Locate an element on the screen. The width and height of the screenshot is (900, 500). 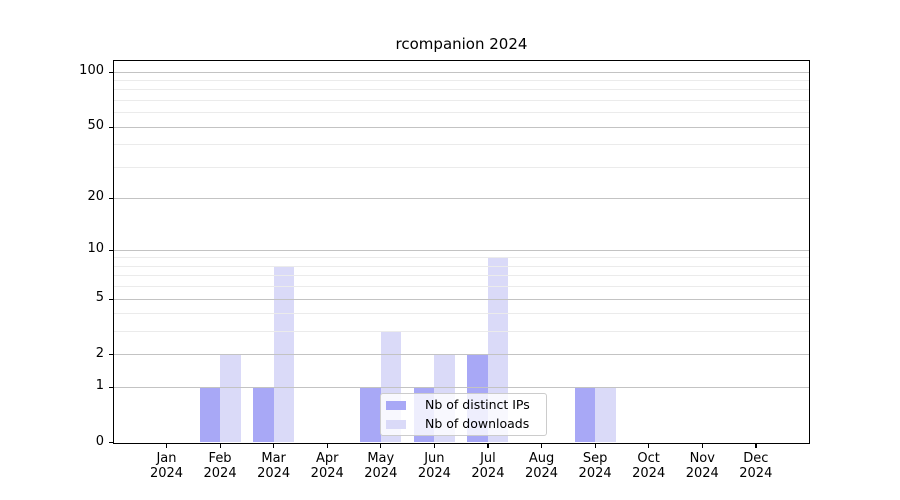
x-tick-label-oct: Oct 2024 is located at coordinates (649, 466).